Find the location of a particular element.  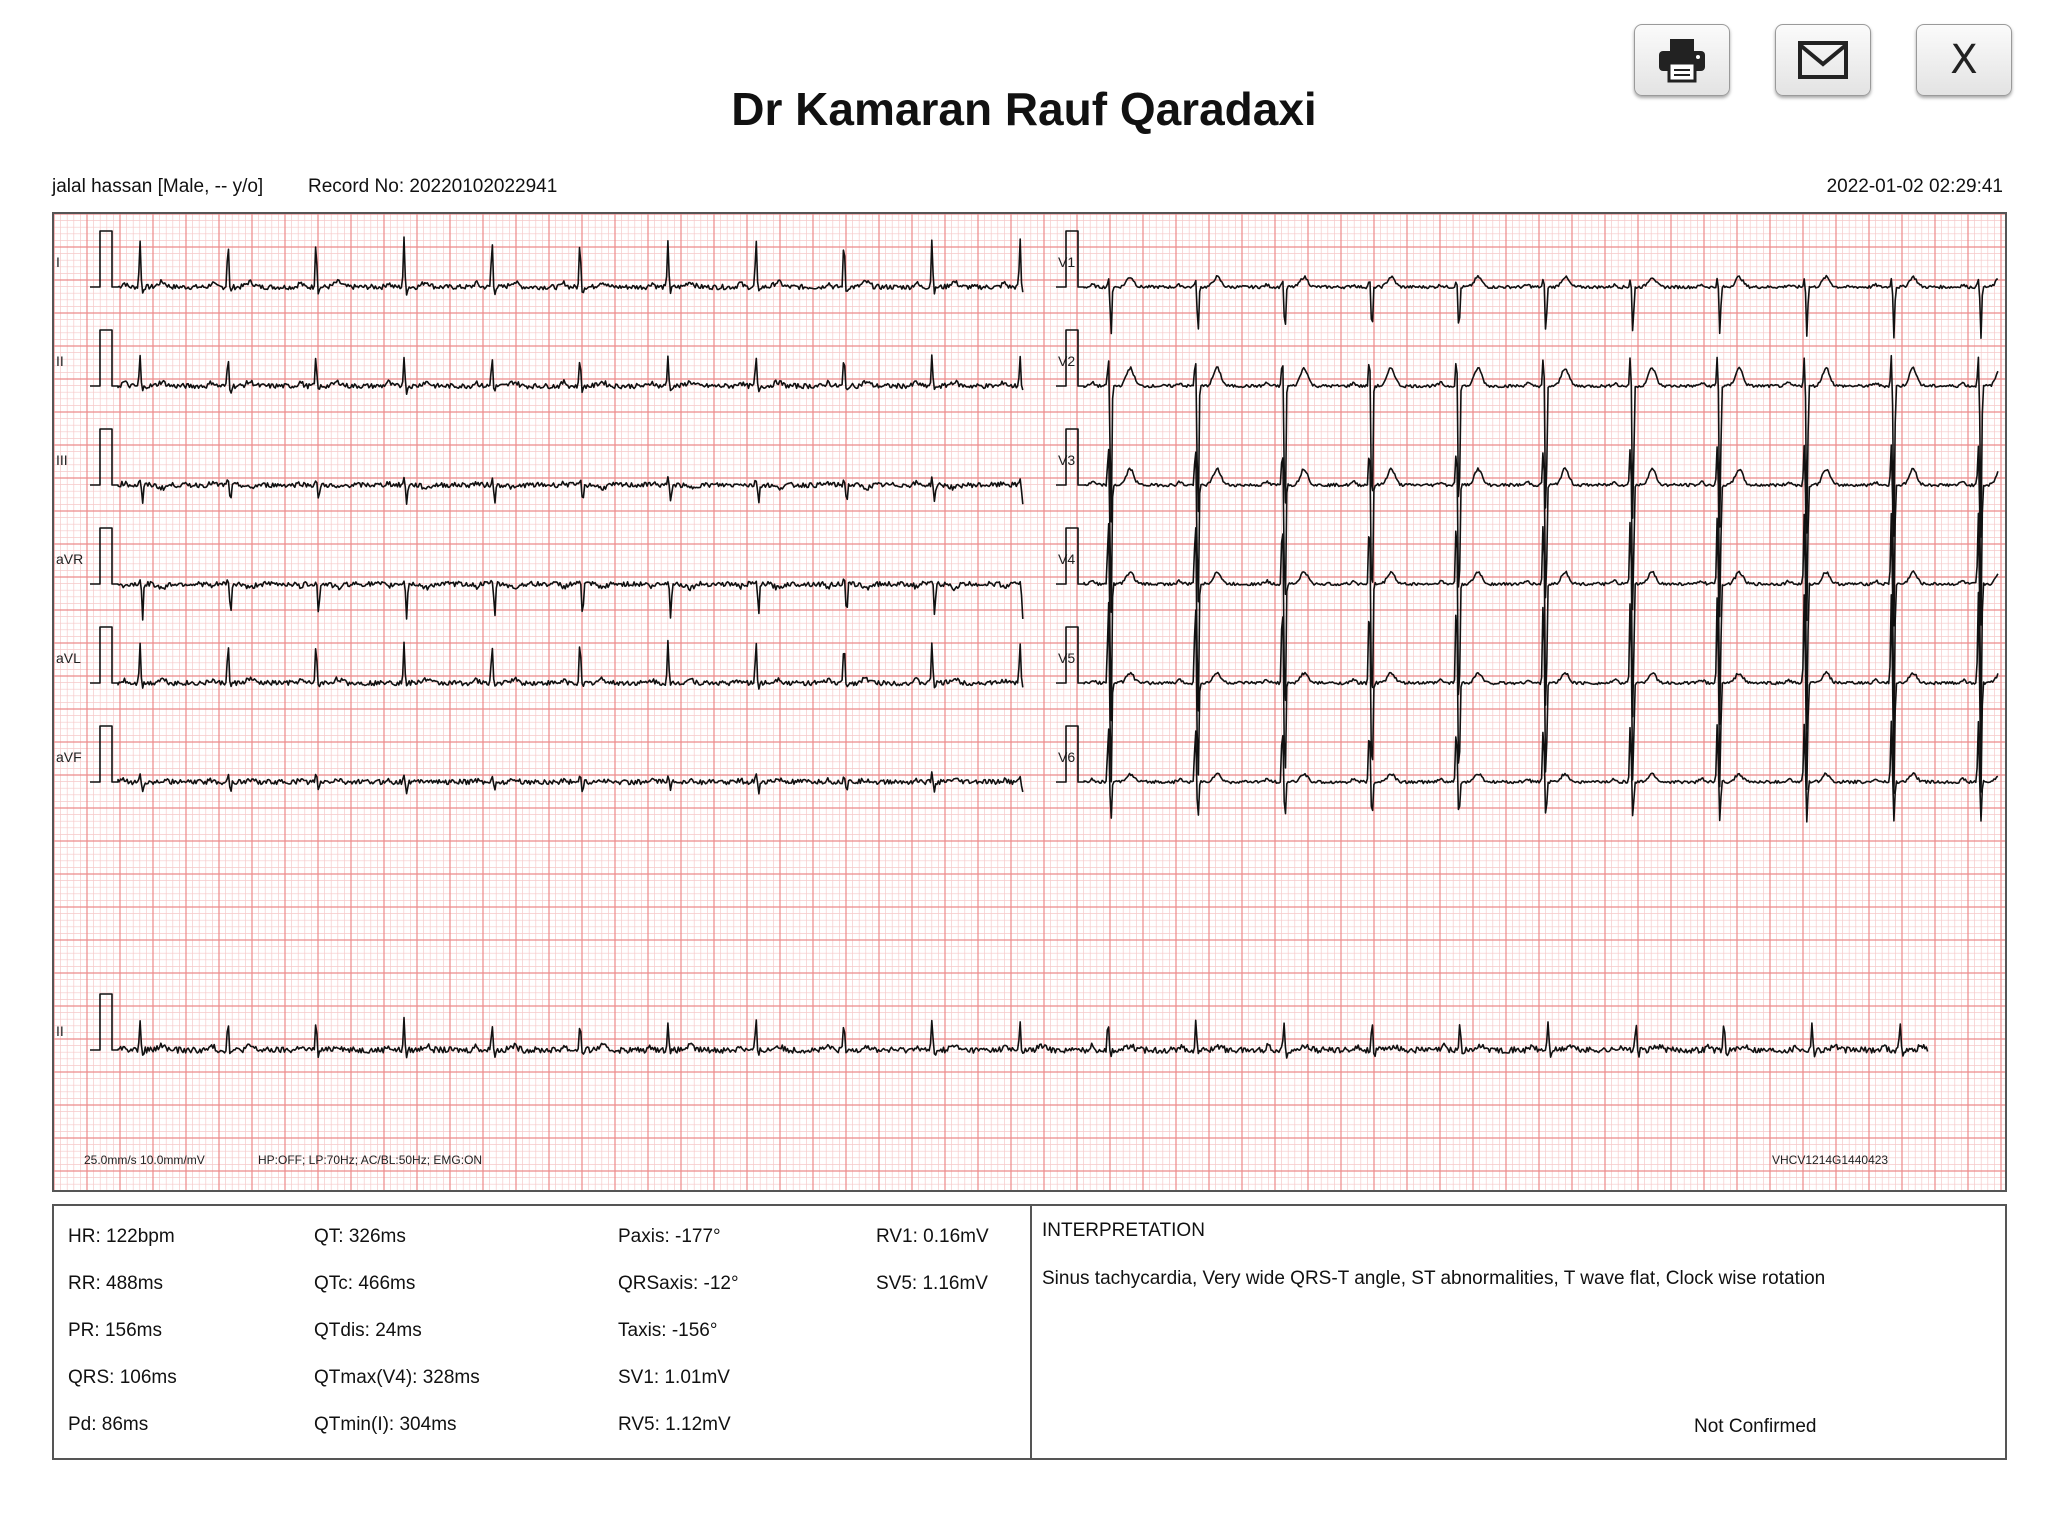

measurement-sv5: SV5: 1.16mV is located at coordinates (932, 1283).